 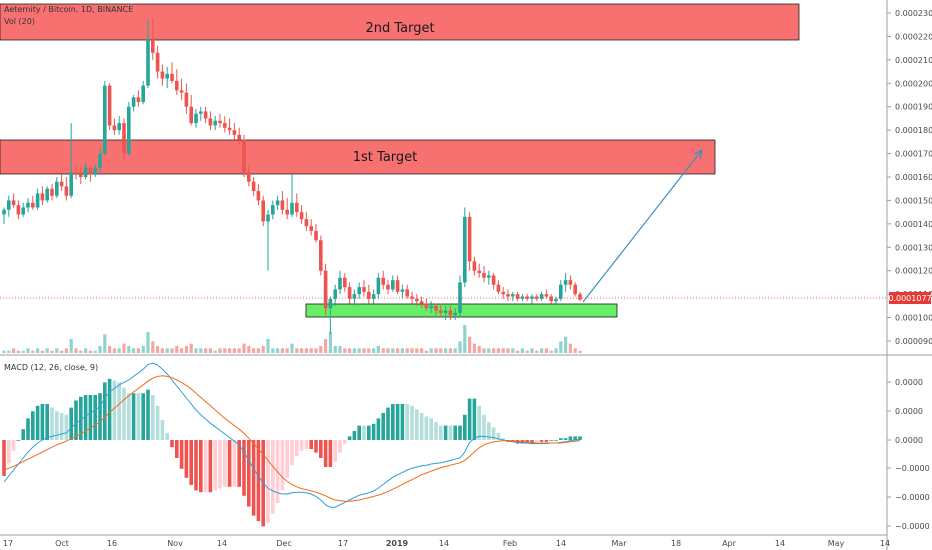 What do you see at coordinates (642, 226) in the screenshot?
I see `projection-arrow` at bounding box center [642, 226].